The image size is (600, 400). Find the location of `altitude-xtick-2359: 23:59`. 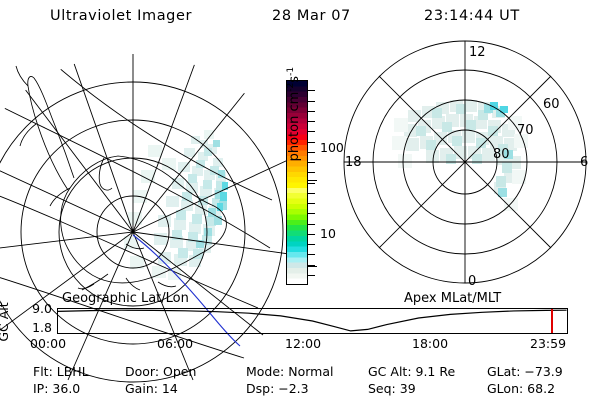

altitude-xtick-2359: 23:59 is located at coordinates (548, 343).